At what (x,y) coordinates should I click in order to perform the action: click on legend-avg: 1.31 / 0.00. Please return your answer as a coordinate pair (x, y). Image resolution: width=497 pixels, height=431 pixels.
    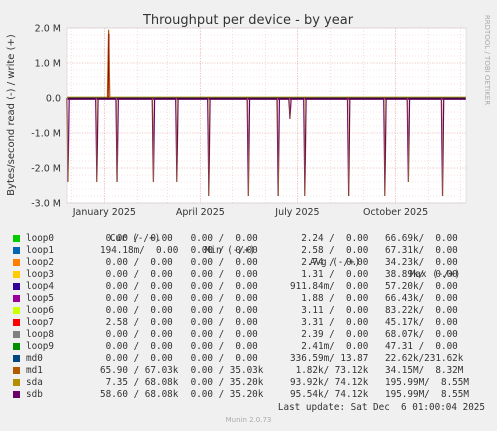
    Looking at the image, I should click on (329, 274).